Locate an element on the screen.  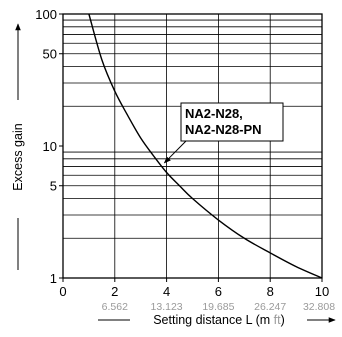
y-tick-label: 10 is located at coordinates (50, 146).